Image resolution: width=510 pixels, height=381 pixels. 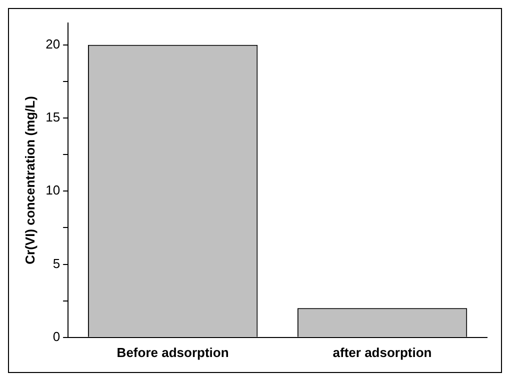 What do you see at coordinates (53, 44) in the screenshot?
I see `y-tick-label: 20` at bounding box center [53, 44].